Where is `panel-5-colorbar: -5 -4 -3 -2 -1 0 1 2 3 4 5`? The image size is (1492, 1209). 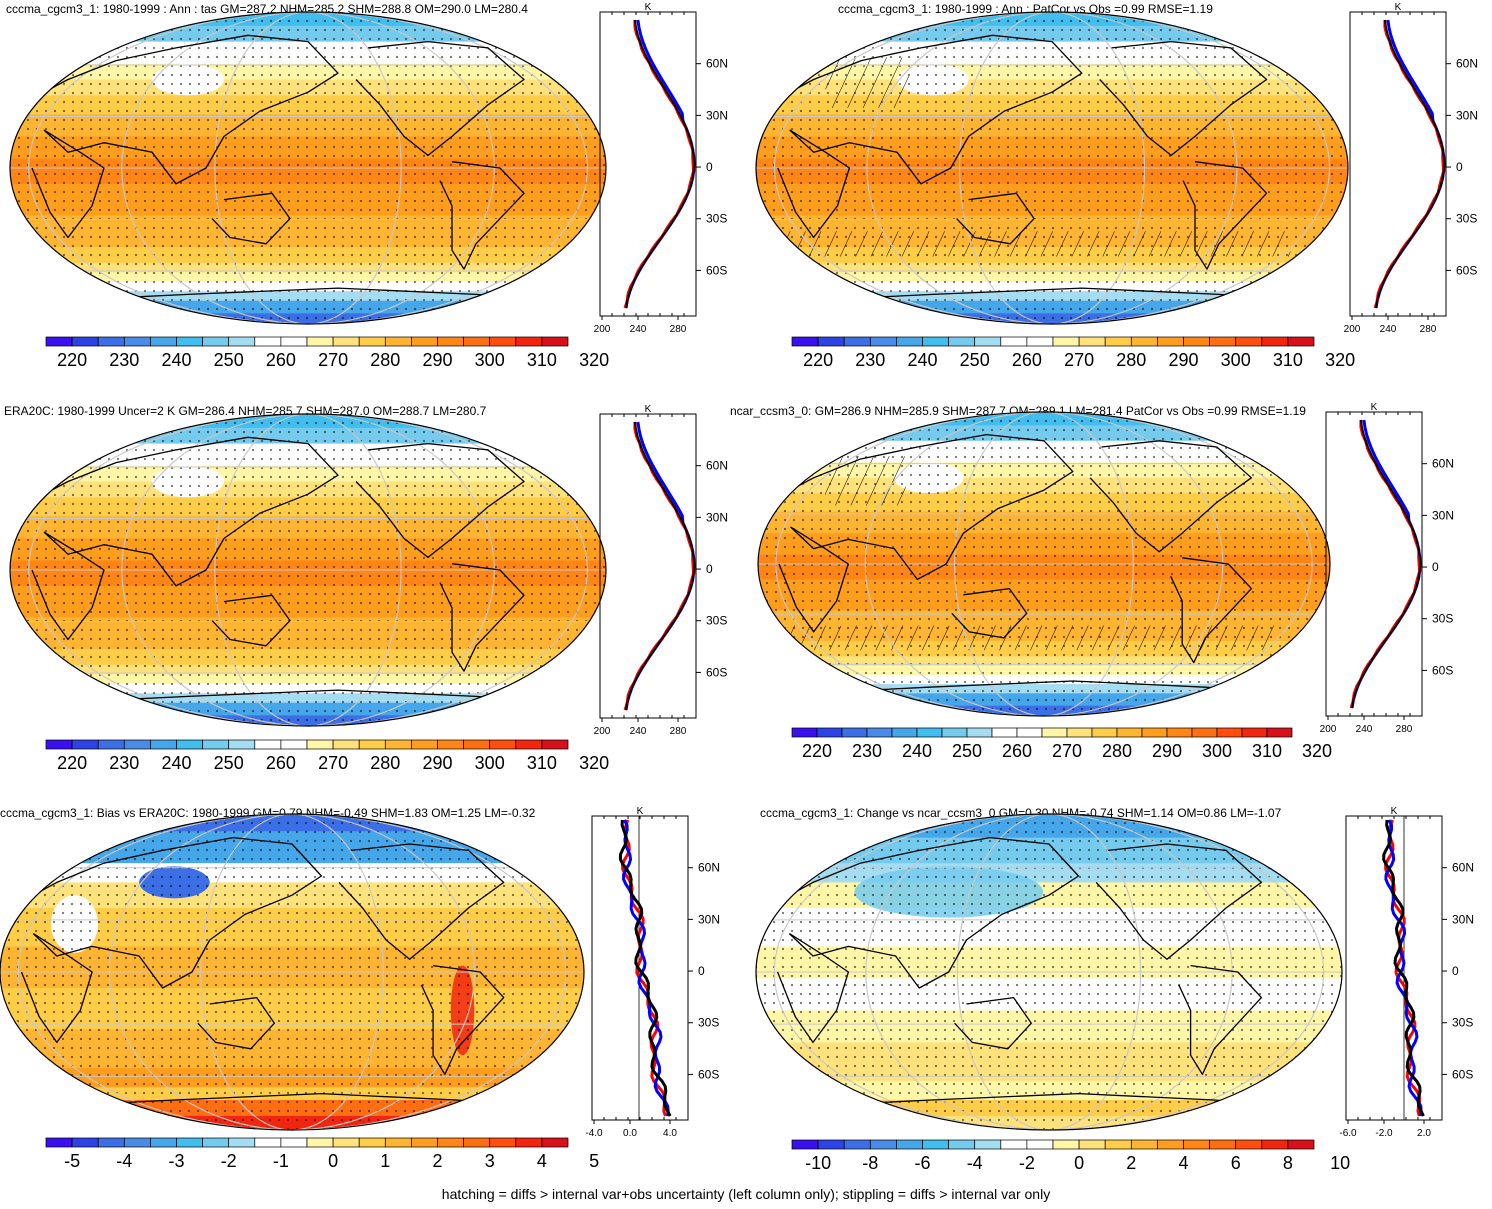 panel-5-colorbar: -5 -4 -3 -2 -1 0 1 2 3 4 5 is located at coordinates (322, 1154).